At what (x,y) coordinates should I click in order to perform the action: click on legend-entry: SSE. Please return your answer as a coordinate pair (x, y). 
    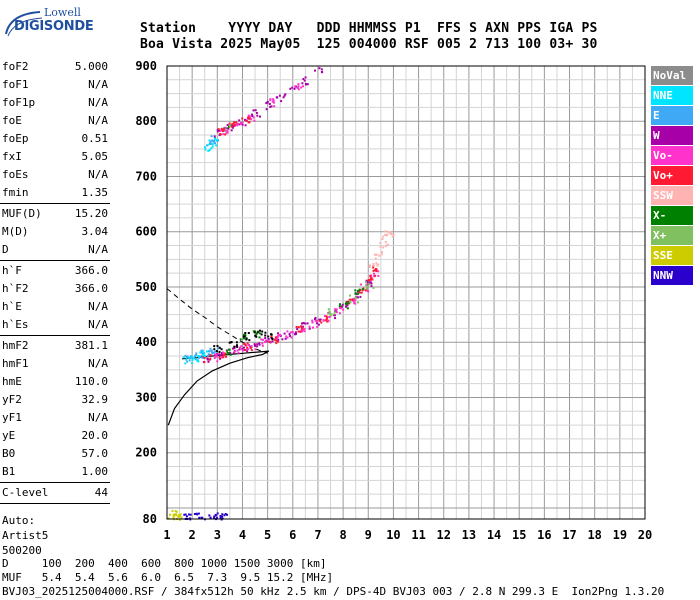
    Looking at the image, I should click on (672, 255).